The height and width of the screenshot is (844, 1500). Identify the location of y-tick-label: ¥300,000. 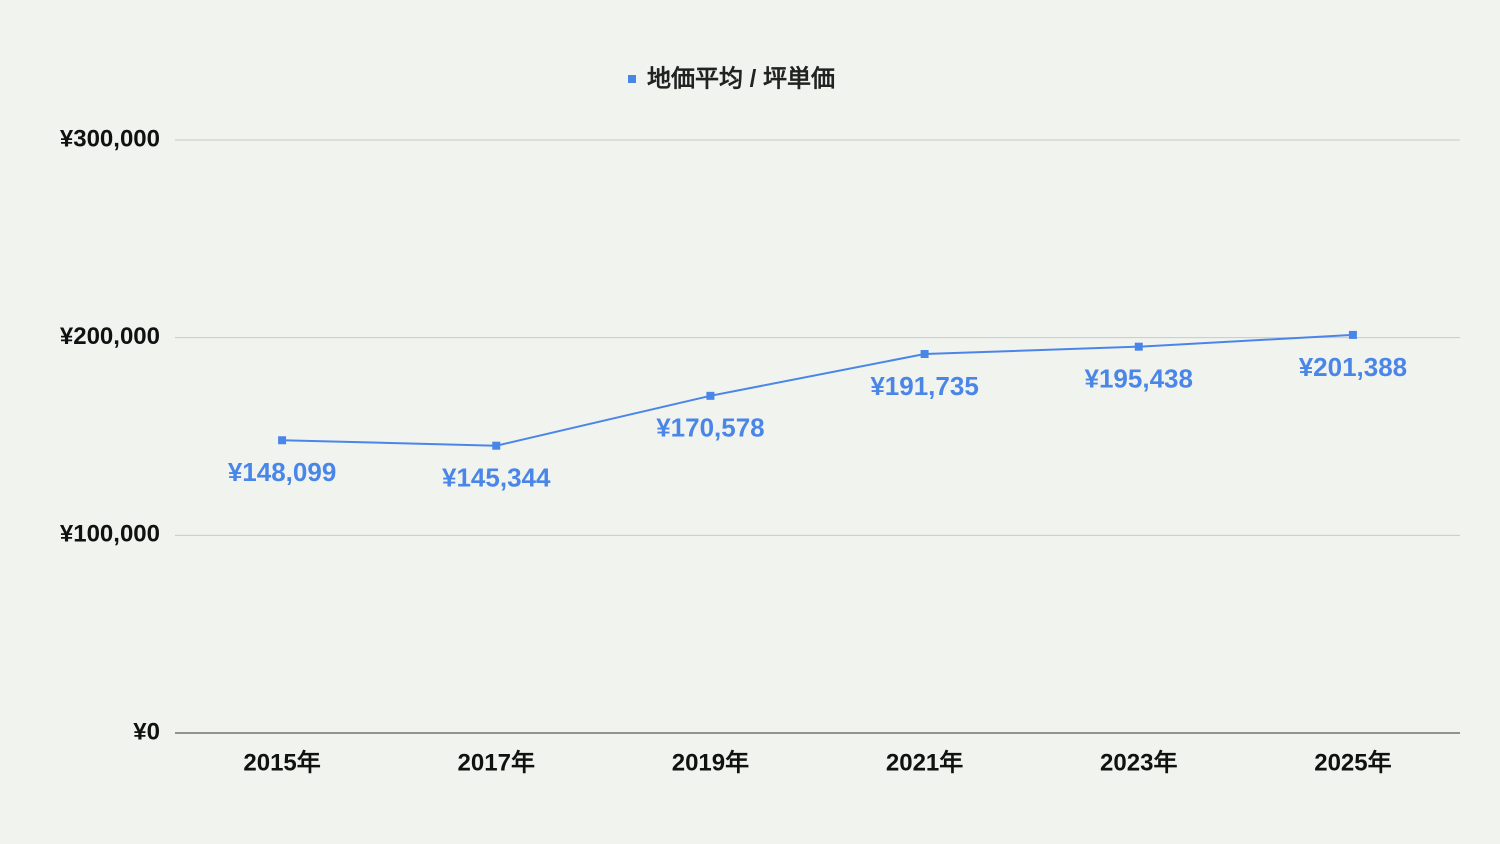
(110, 138).